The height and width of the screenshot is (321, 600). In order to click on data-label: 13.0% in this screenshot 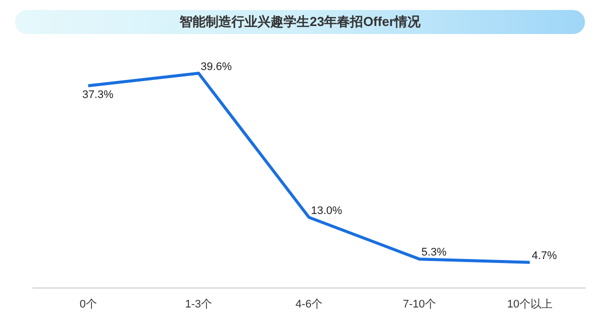, I will do `click(326, 210)`.